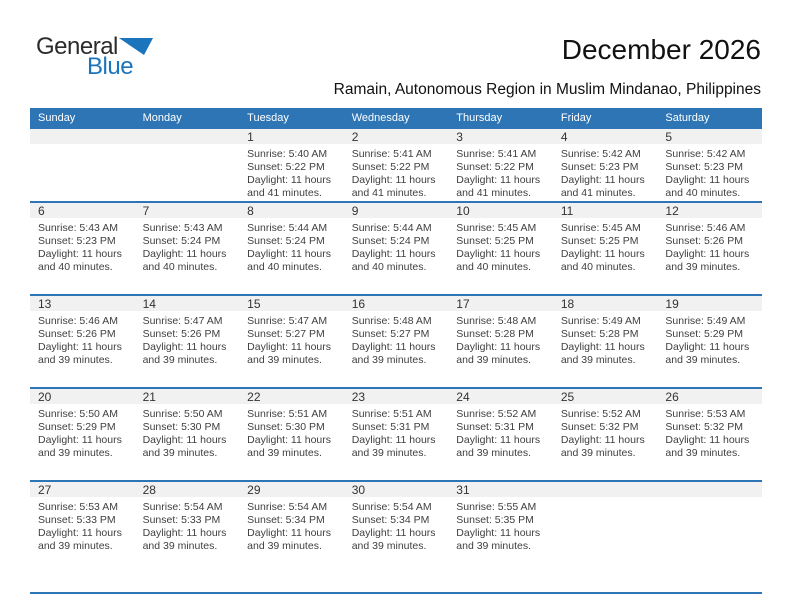 The height and width of the screenshot is (612, 792). What do you see at coordinates (705, 228) in the screenshot?
I see `sunrise-line: Sunrise: 5:46 AM` at bounding box center [705, 228].